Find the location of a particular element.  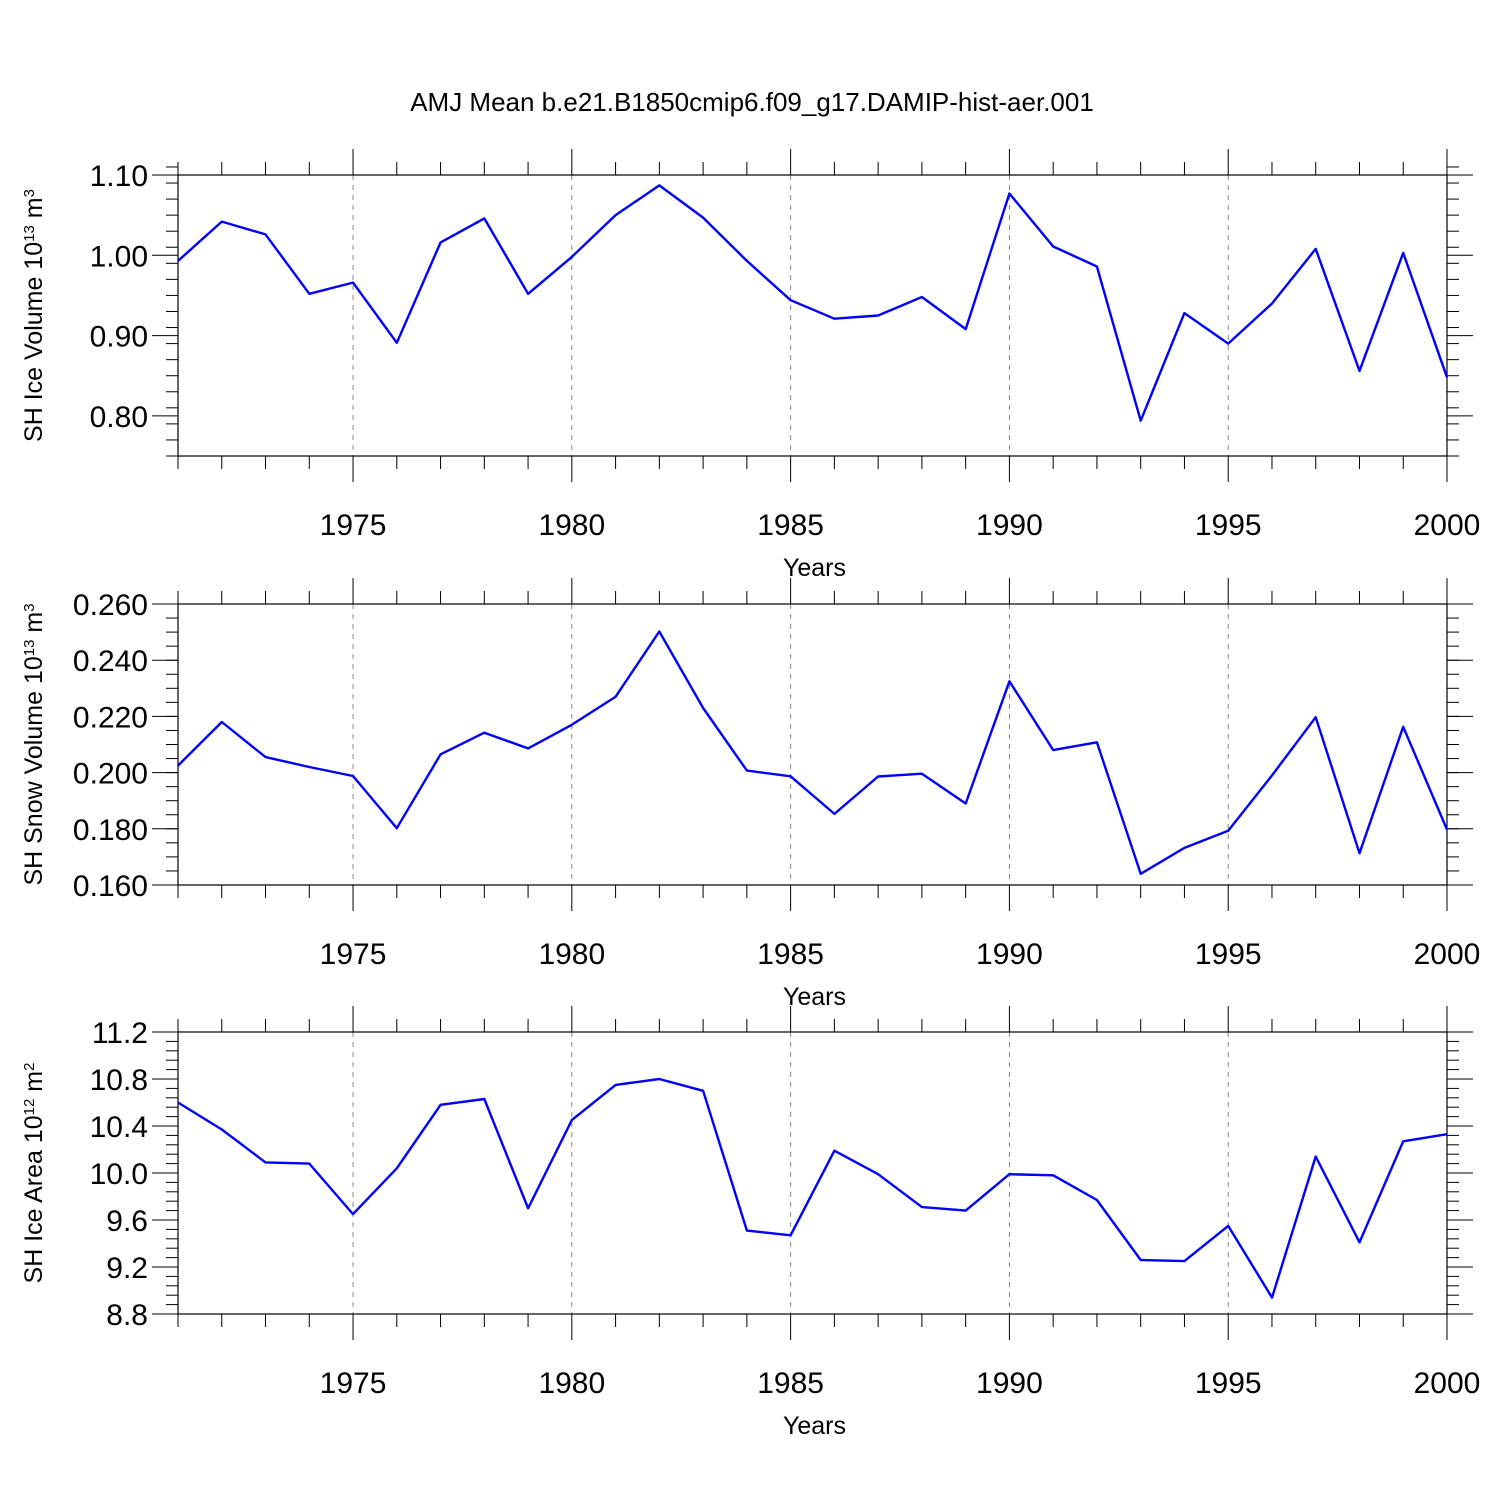

y-axis-label: SH Ice Area 1012 m2 is located at coordinates (34, 1173).